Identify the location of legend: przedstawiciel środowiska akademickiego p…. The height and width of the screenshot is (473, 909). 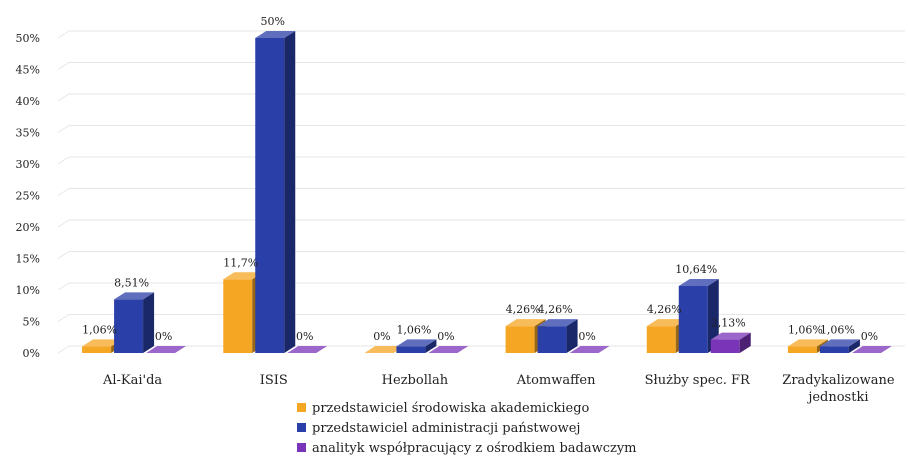
(467, 428).